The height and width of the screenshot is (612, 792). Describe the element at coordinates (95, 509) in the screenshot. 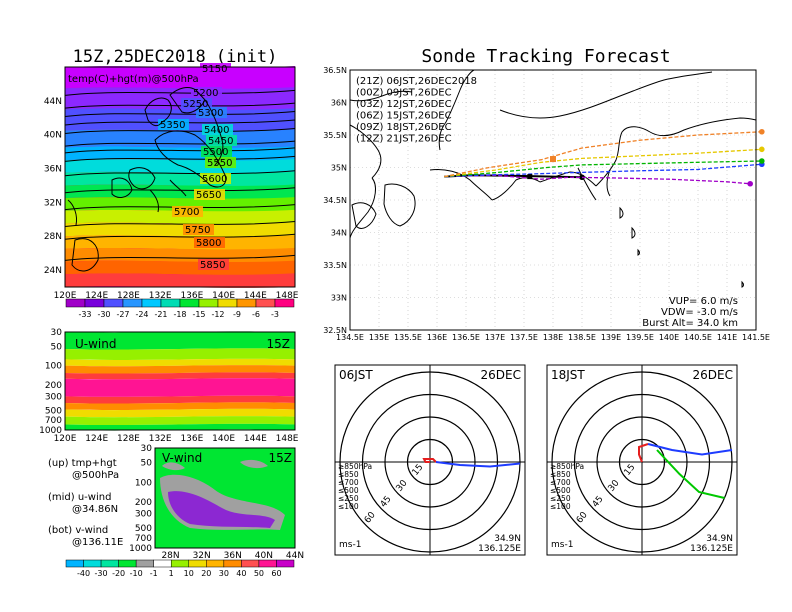

I see `note-mid-2: @34.86N` at that location.